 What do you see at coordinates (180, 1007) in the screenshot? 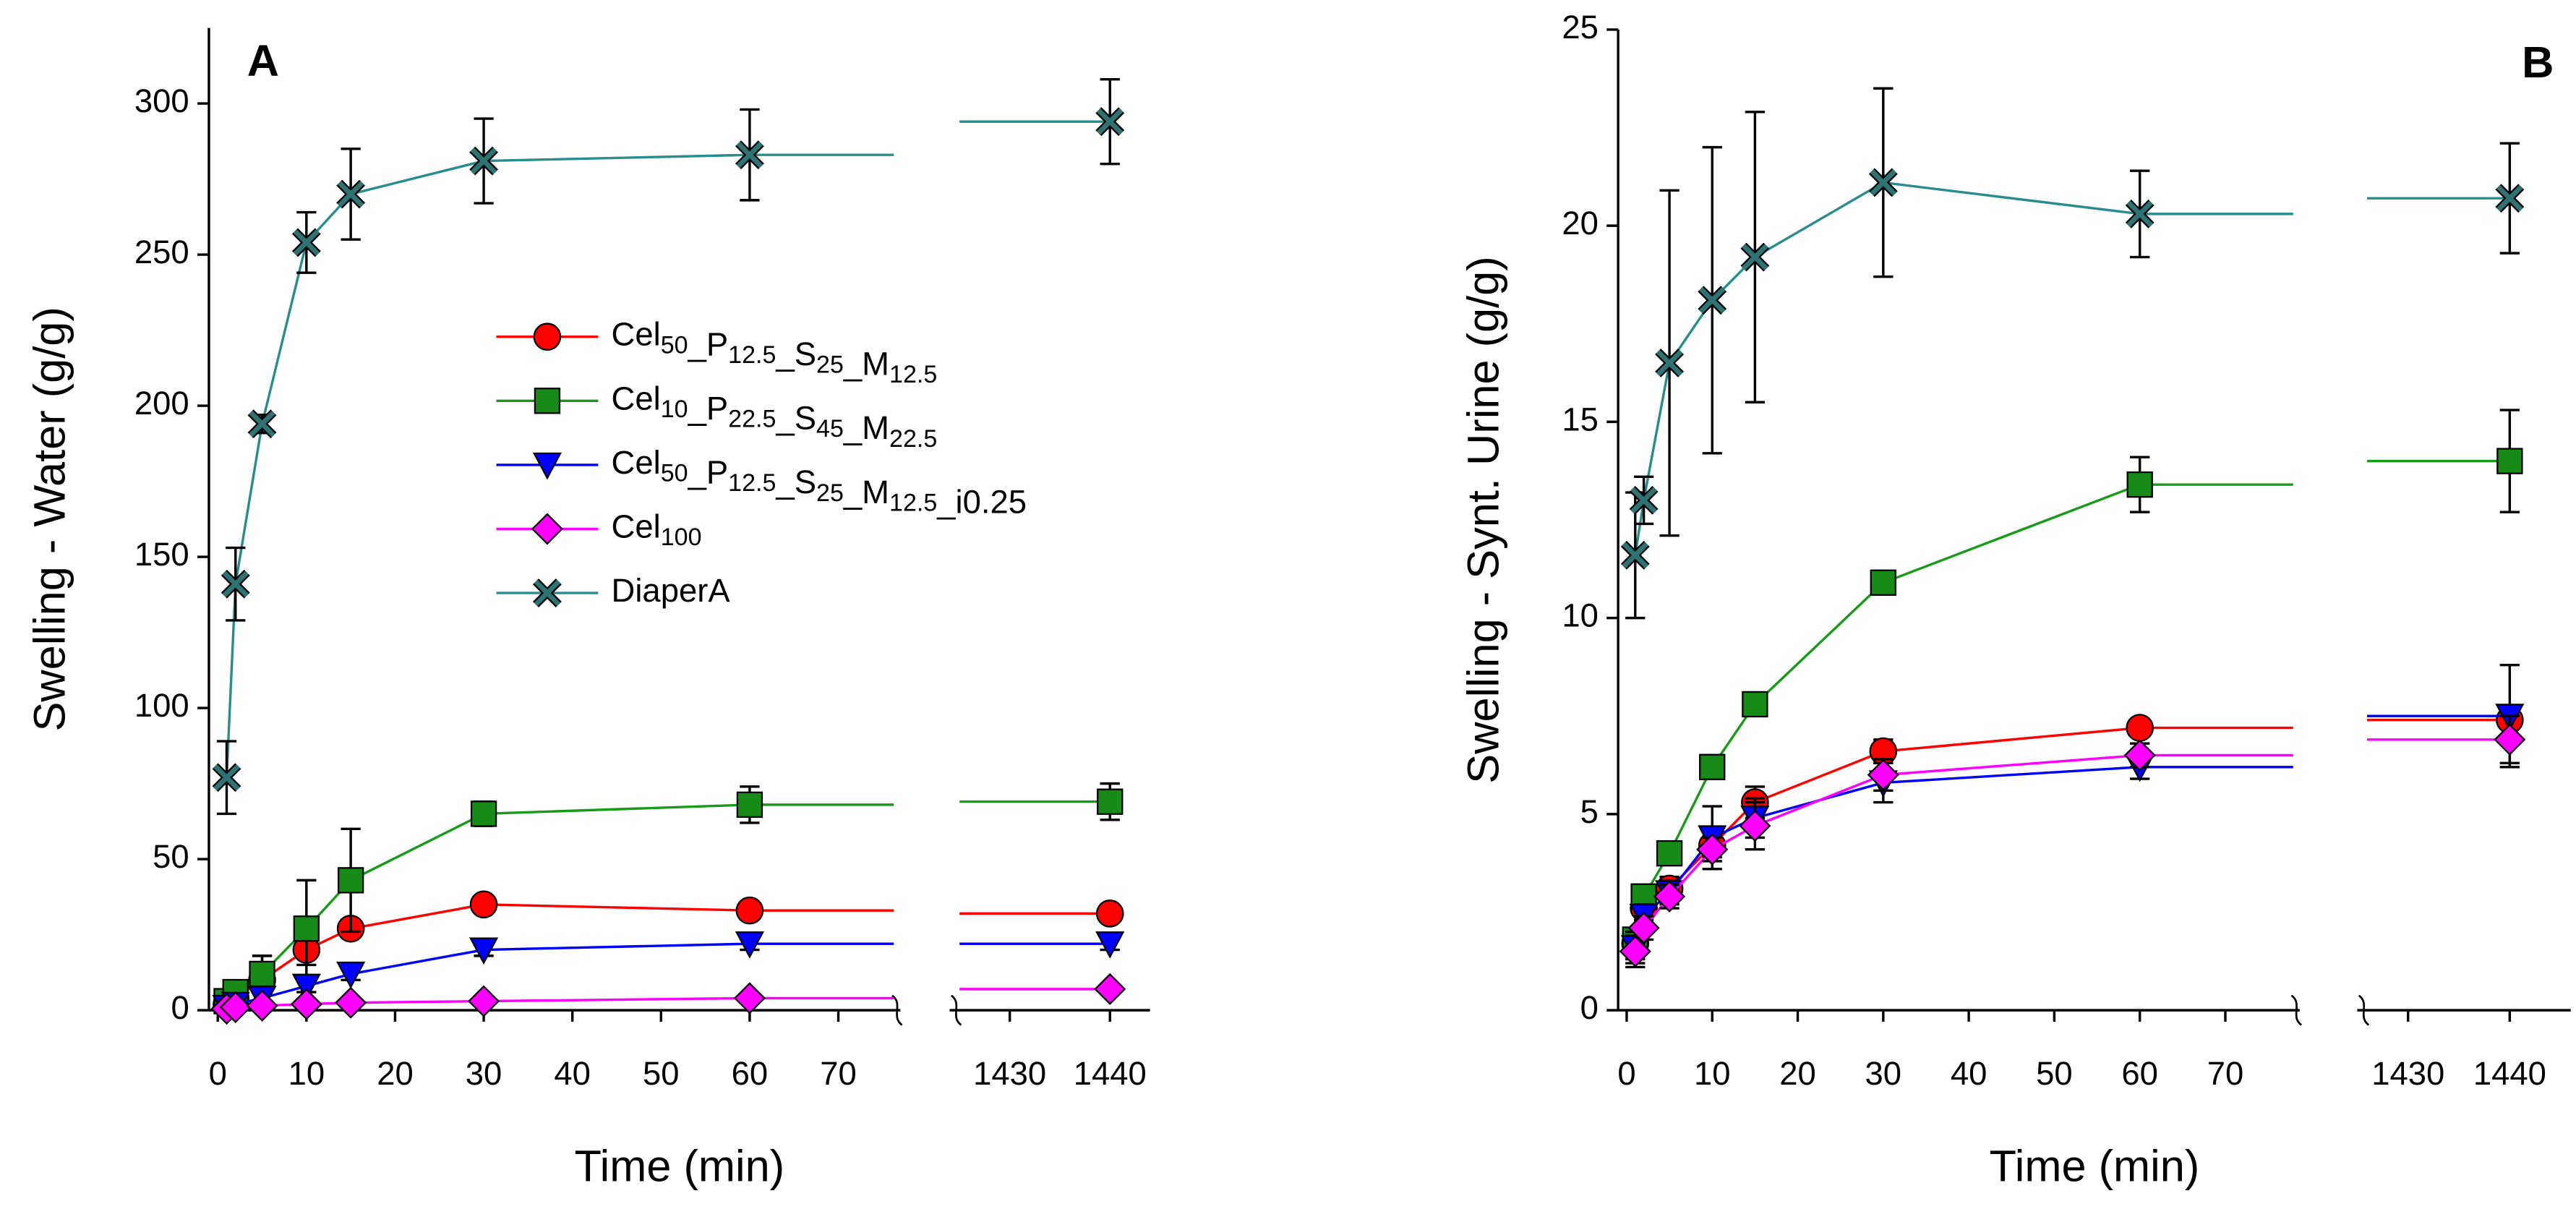
I see `y-tick-label: 0` at bounding box center [180, 1007].